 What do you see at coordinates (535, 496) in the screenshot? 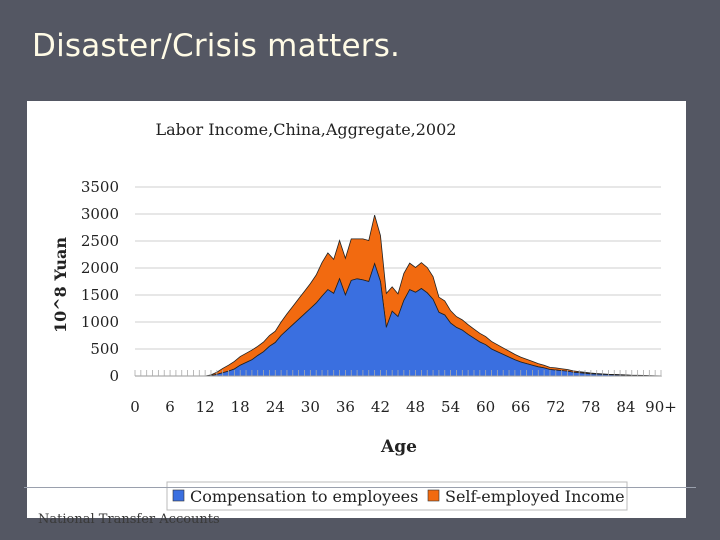
I see `legend-label-self-employed: Self-employed Income` at bounding box center [535, 496].